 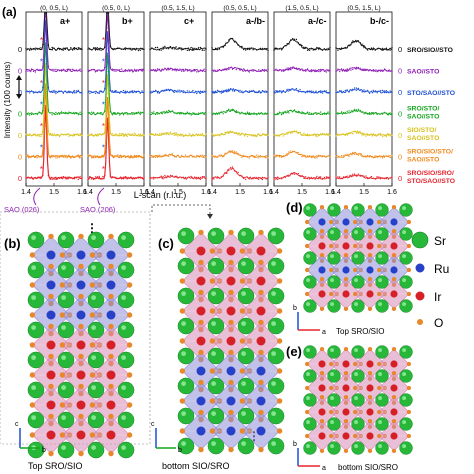 I want to click on axis-c-c: c, so click(x=153, y=424).